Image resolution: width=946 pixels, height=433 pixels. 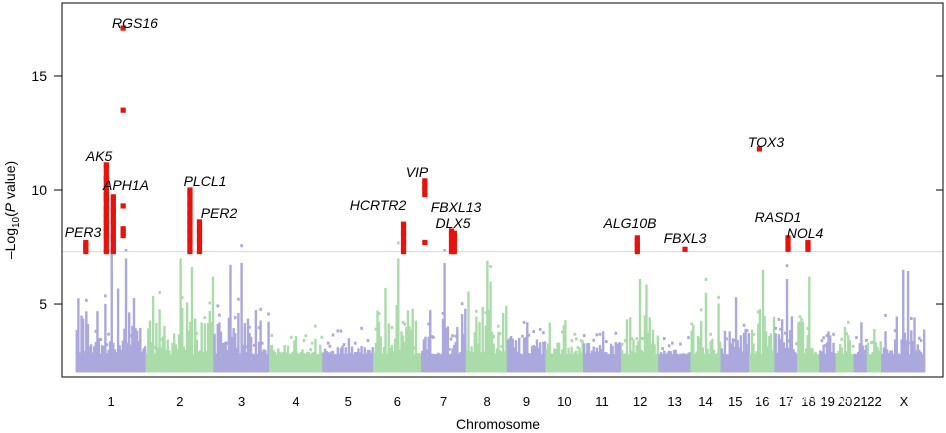 What do you see at coordinates (86, 247) in the screenshot?
I see `hit-per3` at bounding box center [86, 247].